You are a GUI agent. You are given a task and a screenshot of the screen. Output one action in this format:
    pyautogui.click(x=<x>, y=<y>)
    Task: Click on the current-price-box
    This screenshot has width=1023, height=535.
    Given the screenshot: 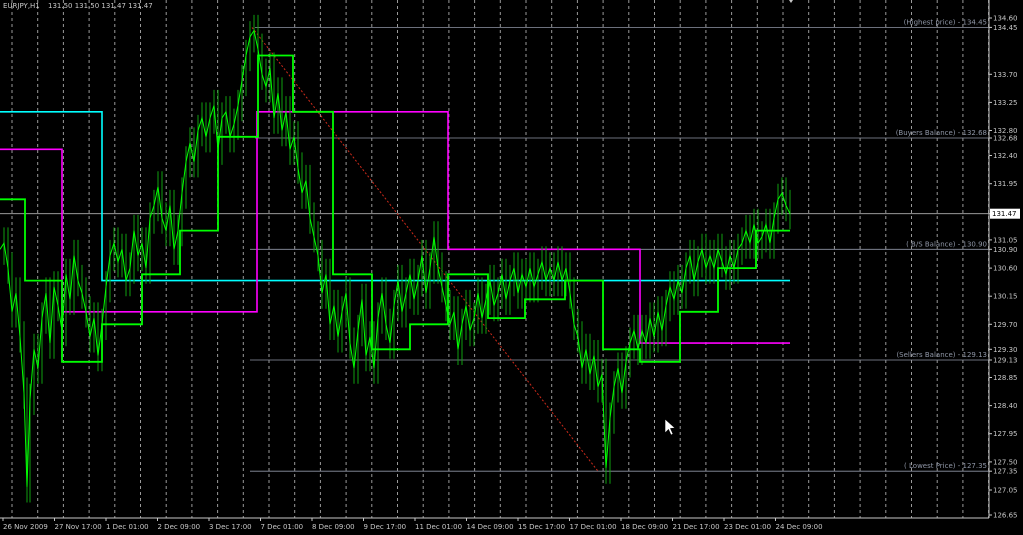 What is the action you would take?
    pyautogui.click(x=1005, y=213)
    